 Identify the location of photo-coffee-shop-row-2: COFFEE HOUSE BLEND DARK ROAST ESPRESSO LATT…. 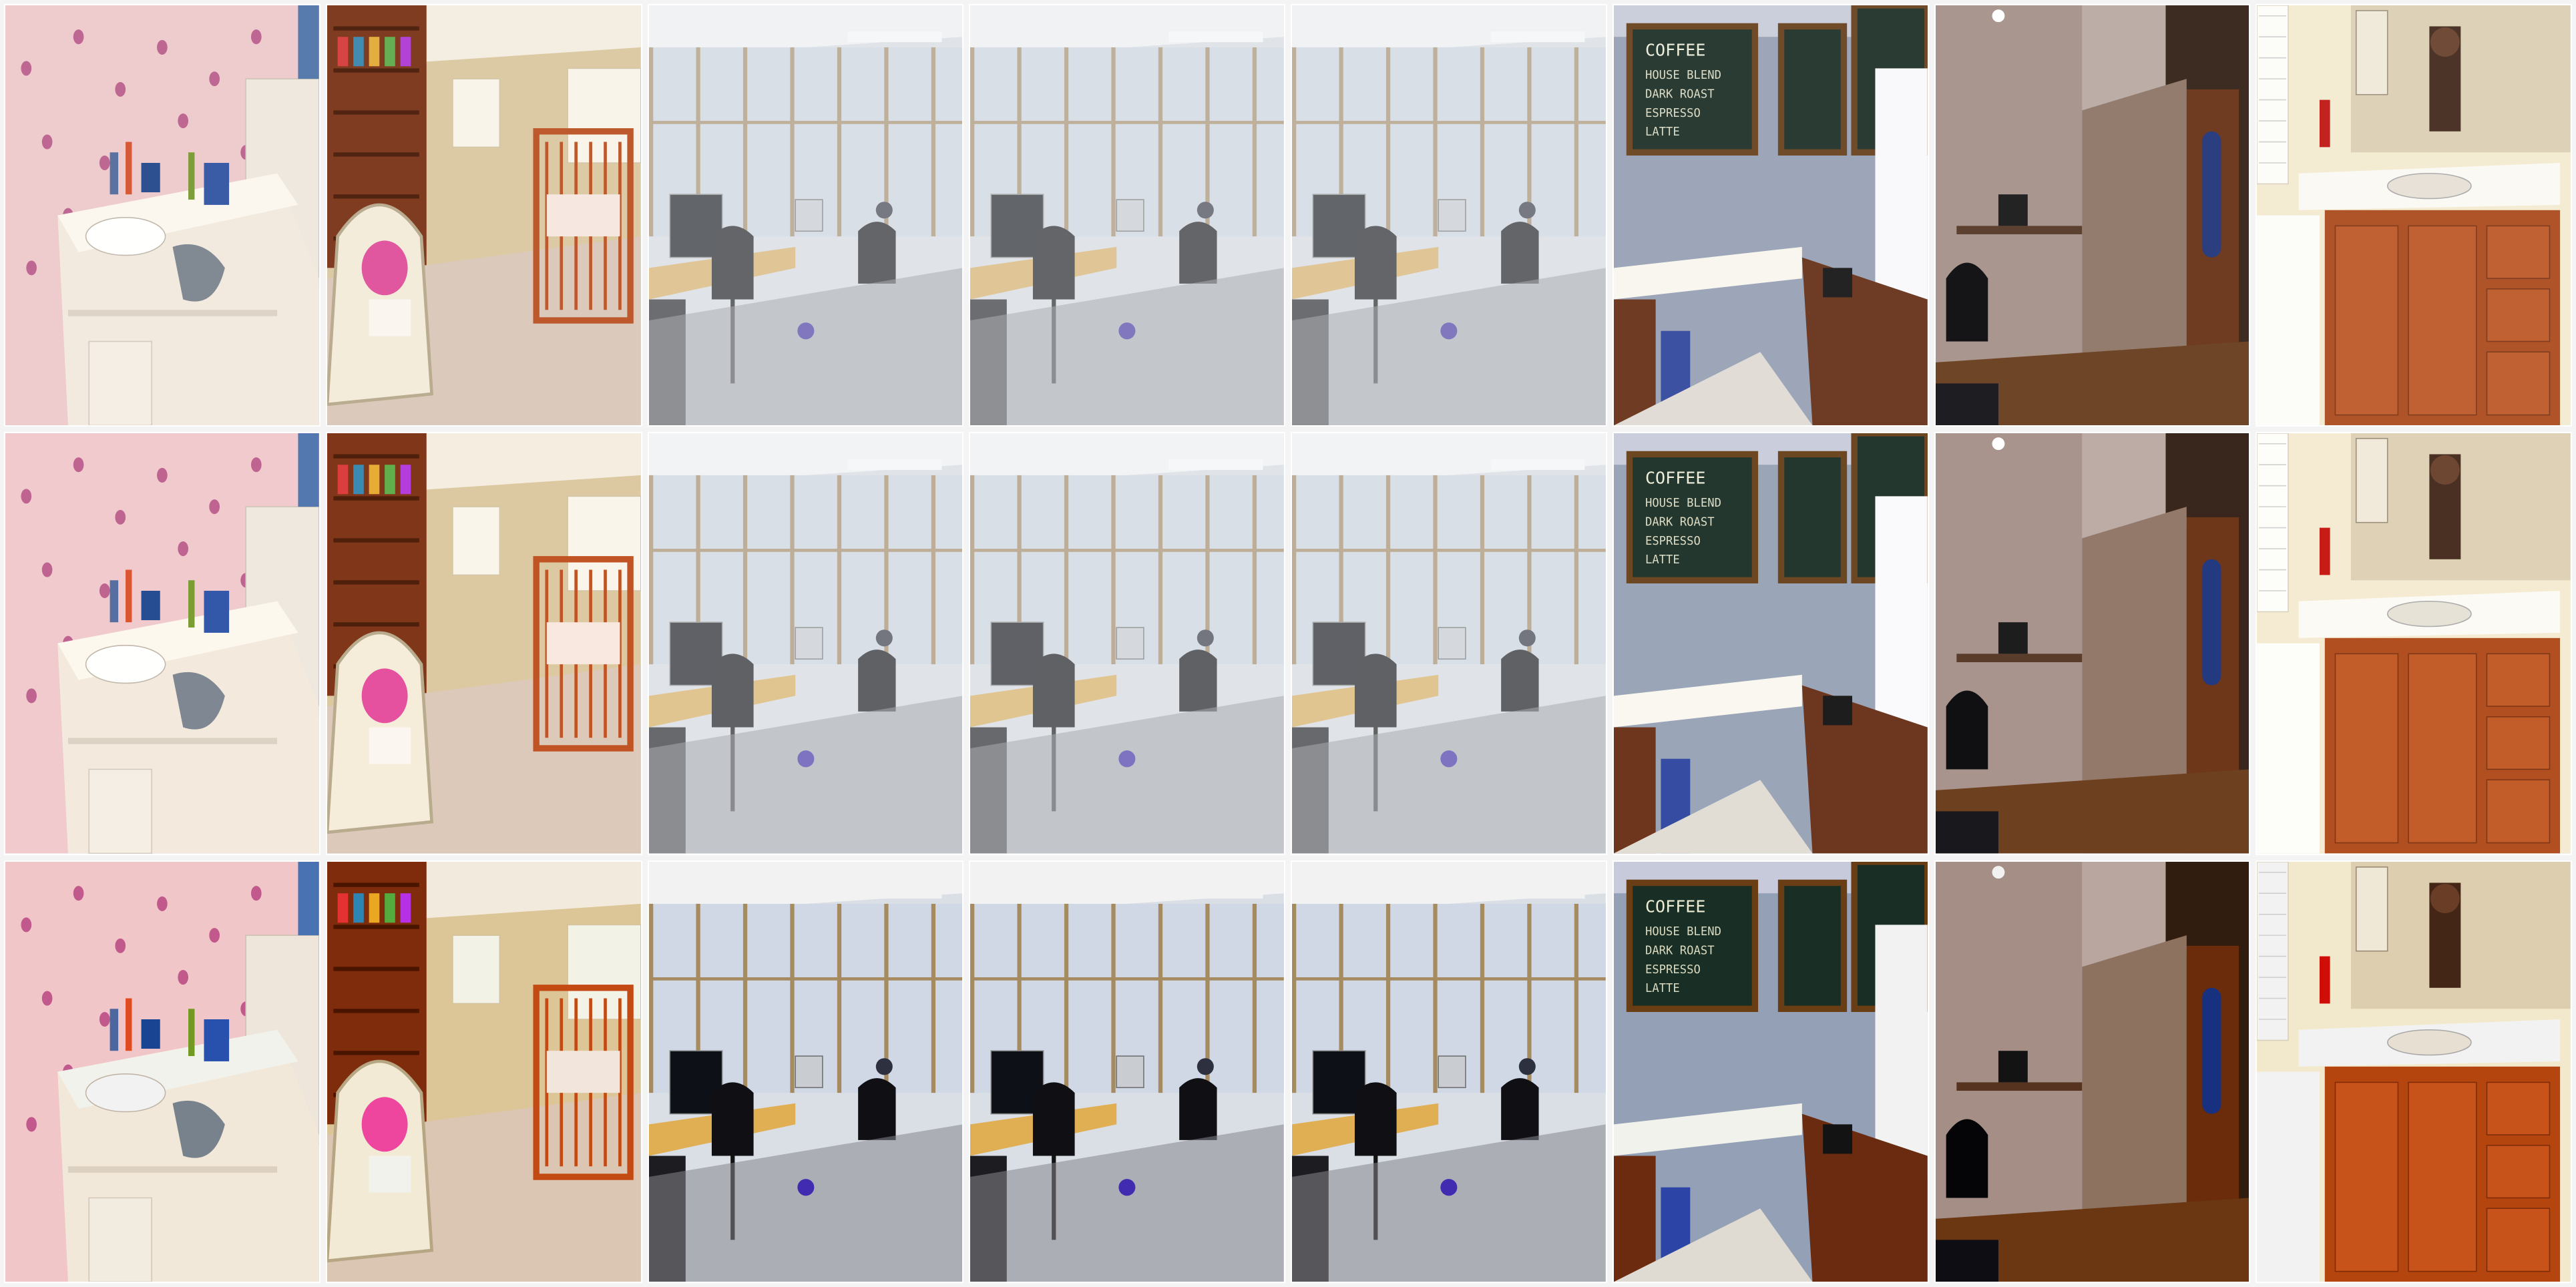
(1770, 643).